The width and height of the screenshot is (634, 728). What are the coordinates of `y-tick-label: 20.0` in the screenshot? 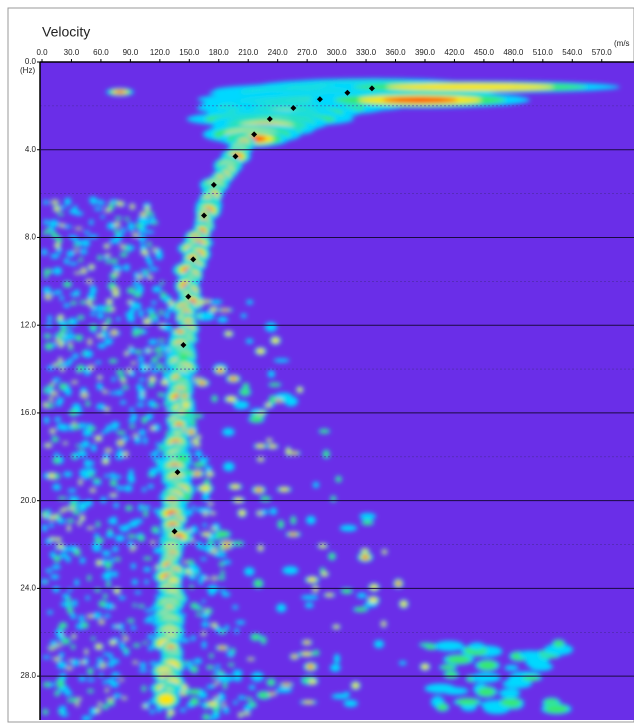 It's located at (28, 500).